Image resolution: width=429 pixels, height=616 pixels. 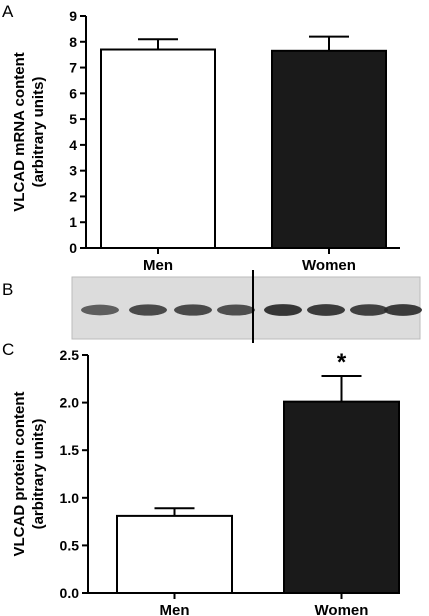 I want to click on western-blot, so click(x=246, y=306).